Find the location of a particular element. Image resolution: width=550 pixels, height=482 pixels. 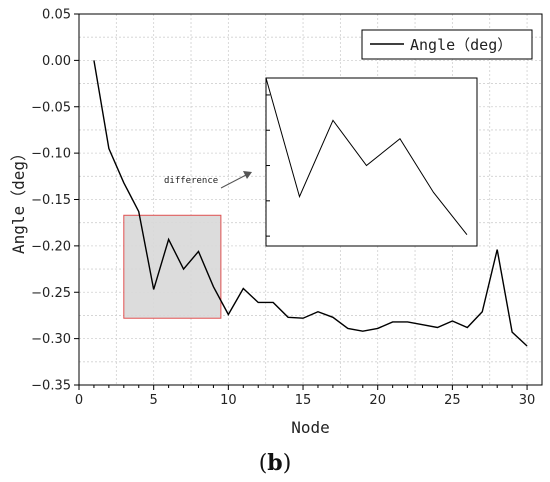

inset-series-line is located at coordinates (366, 156).